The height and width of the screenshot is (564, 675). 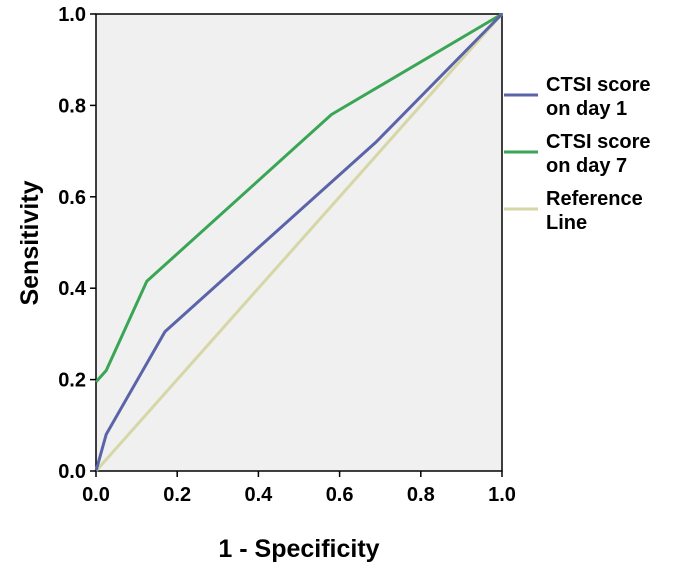 What do you see at coordinates (72, 289) in the screenshot?
I see `y-tick-label: 0.4` at bounding box center [72, 289].